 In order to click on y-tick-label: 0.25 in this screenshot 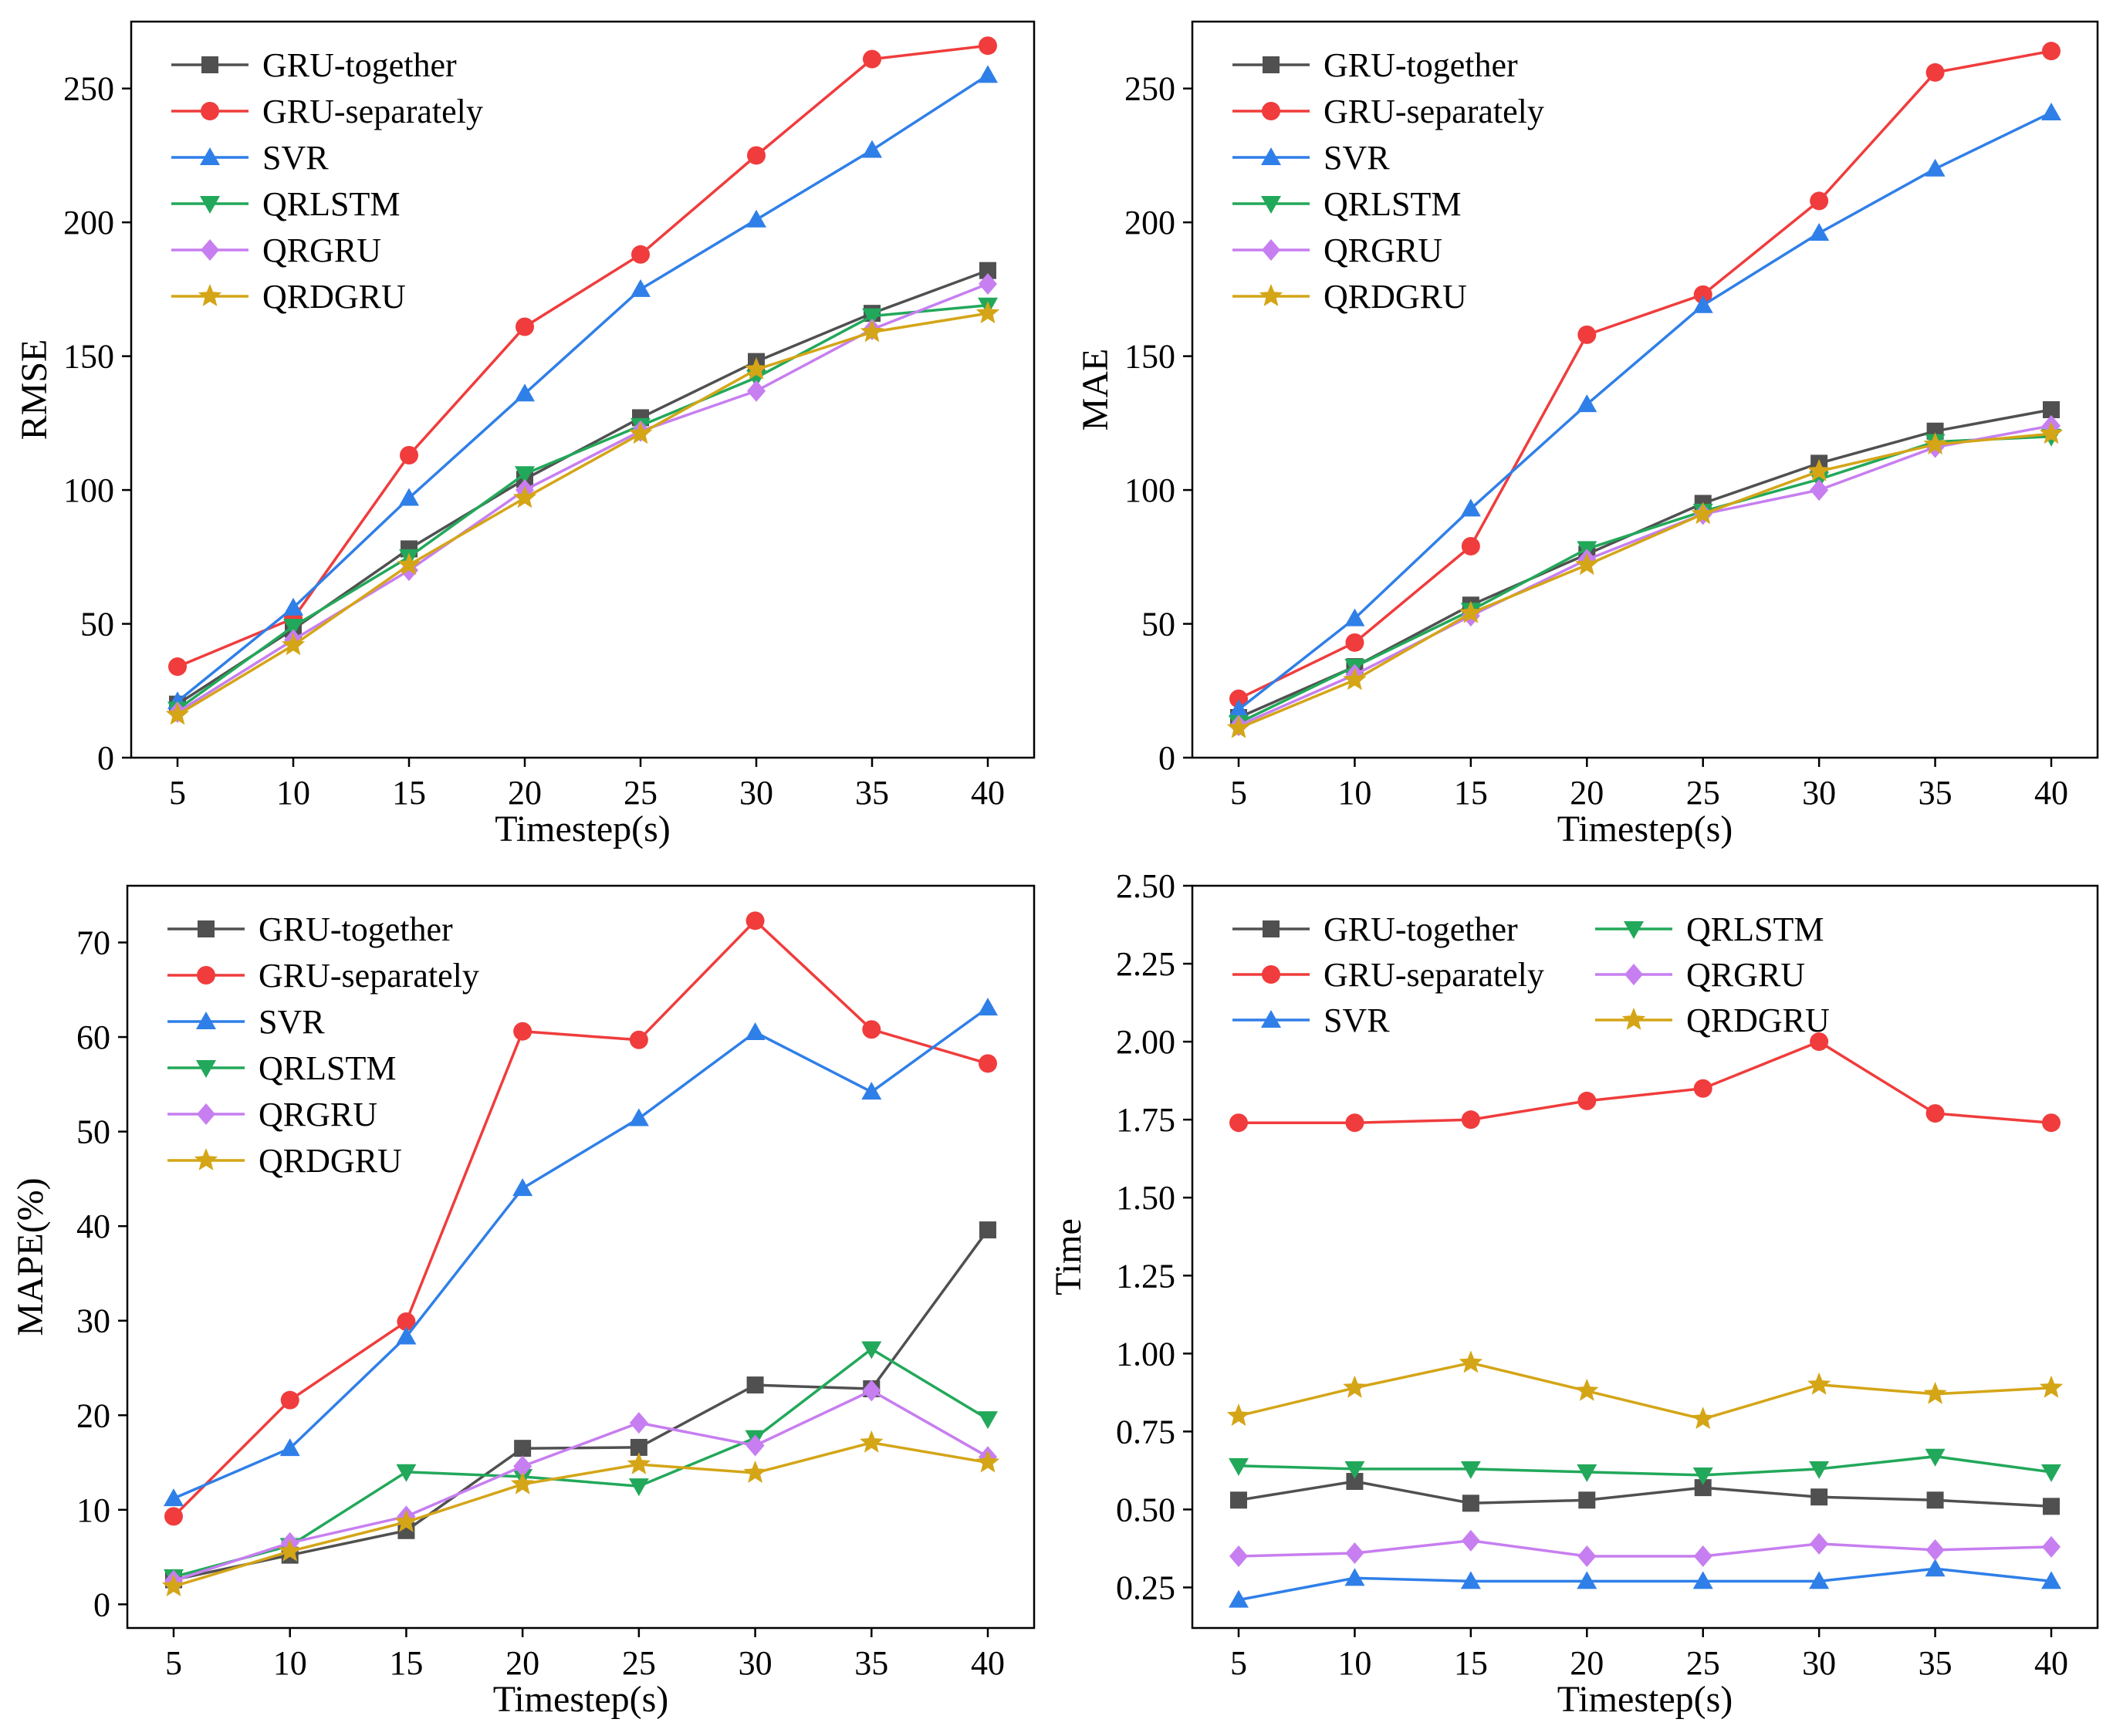, I will do `click(1145, 1587)`.